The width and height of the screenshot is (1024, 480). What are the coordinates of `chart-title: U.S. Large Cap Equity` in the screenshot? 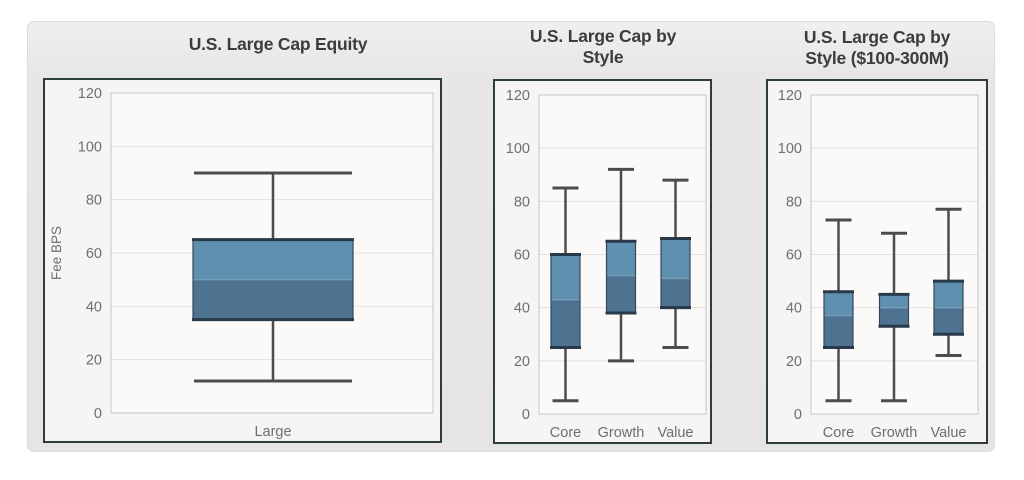 It's located at (278, 44).